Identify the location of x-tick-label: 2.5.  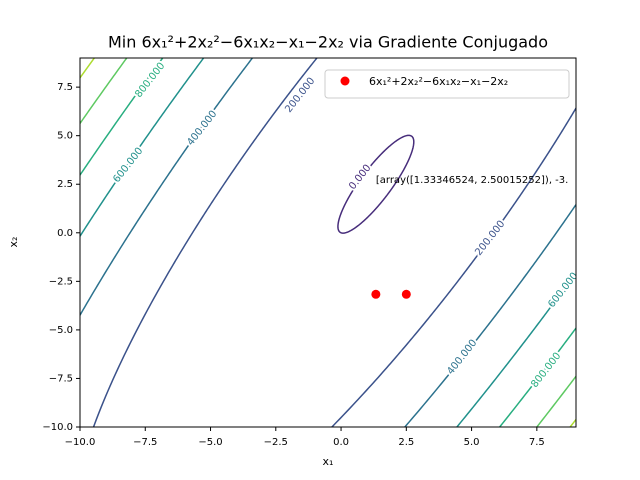
(406, 442).